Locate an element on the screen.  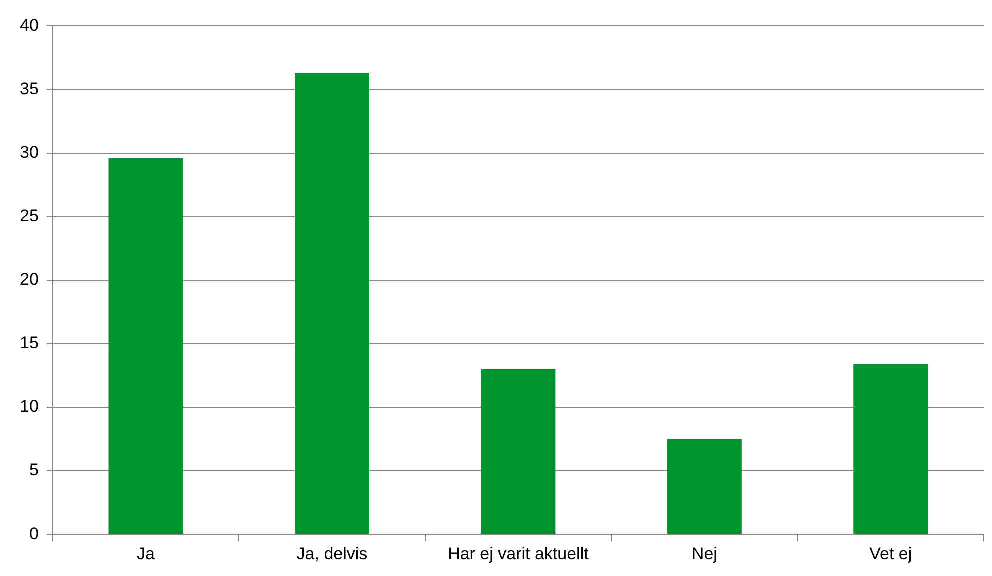
x-tick-label: Ja, delvis is located at coordinates (332, 554).